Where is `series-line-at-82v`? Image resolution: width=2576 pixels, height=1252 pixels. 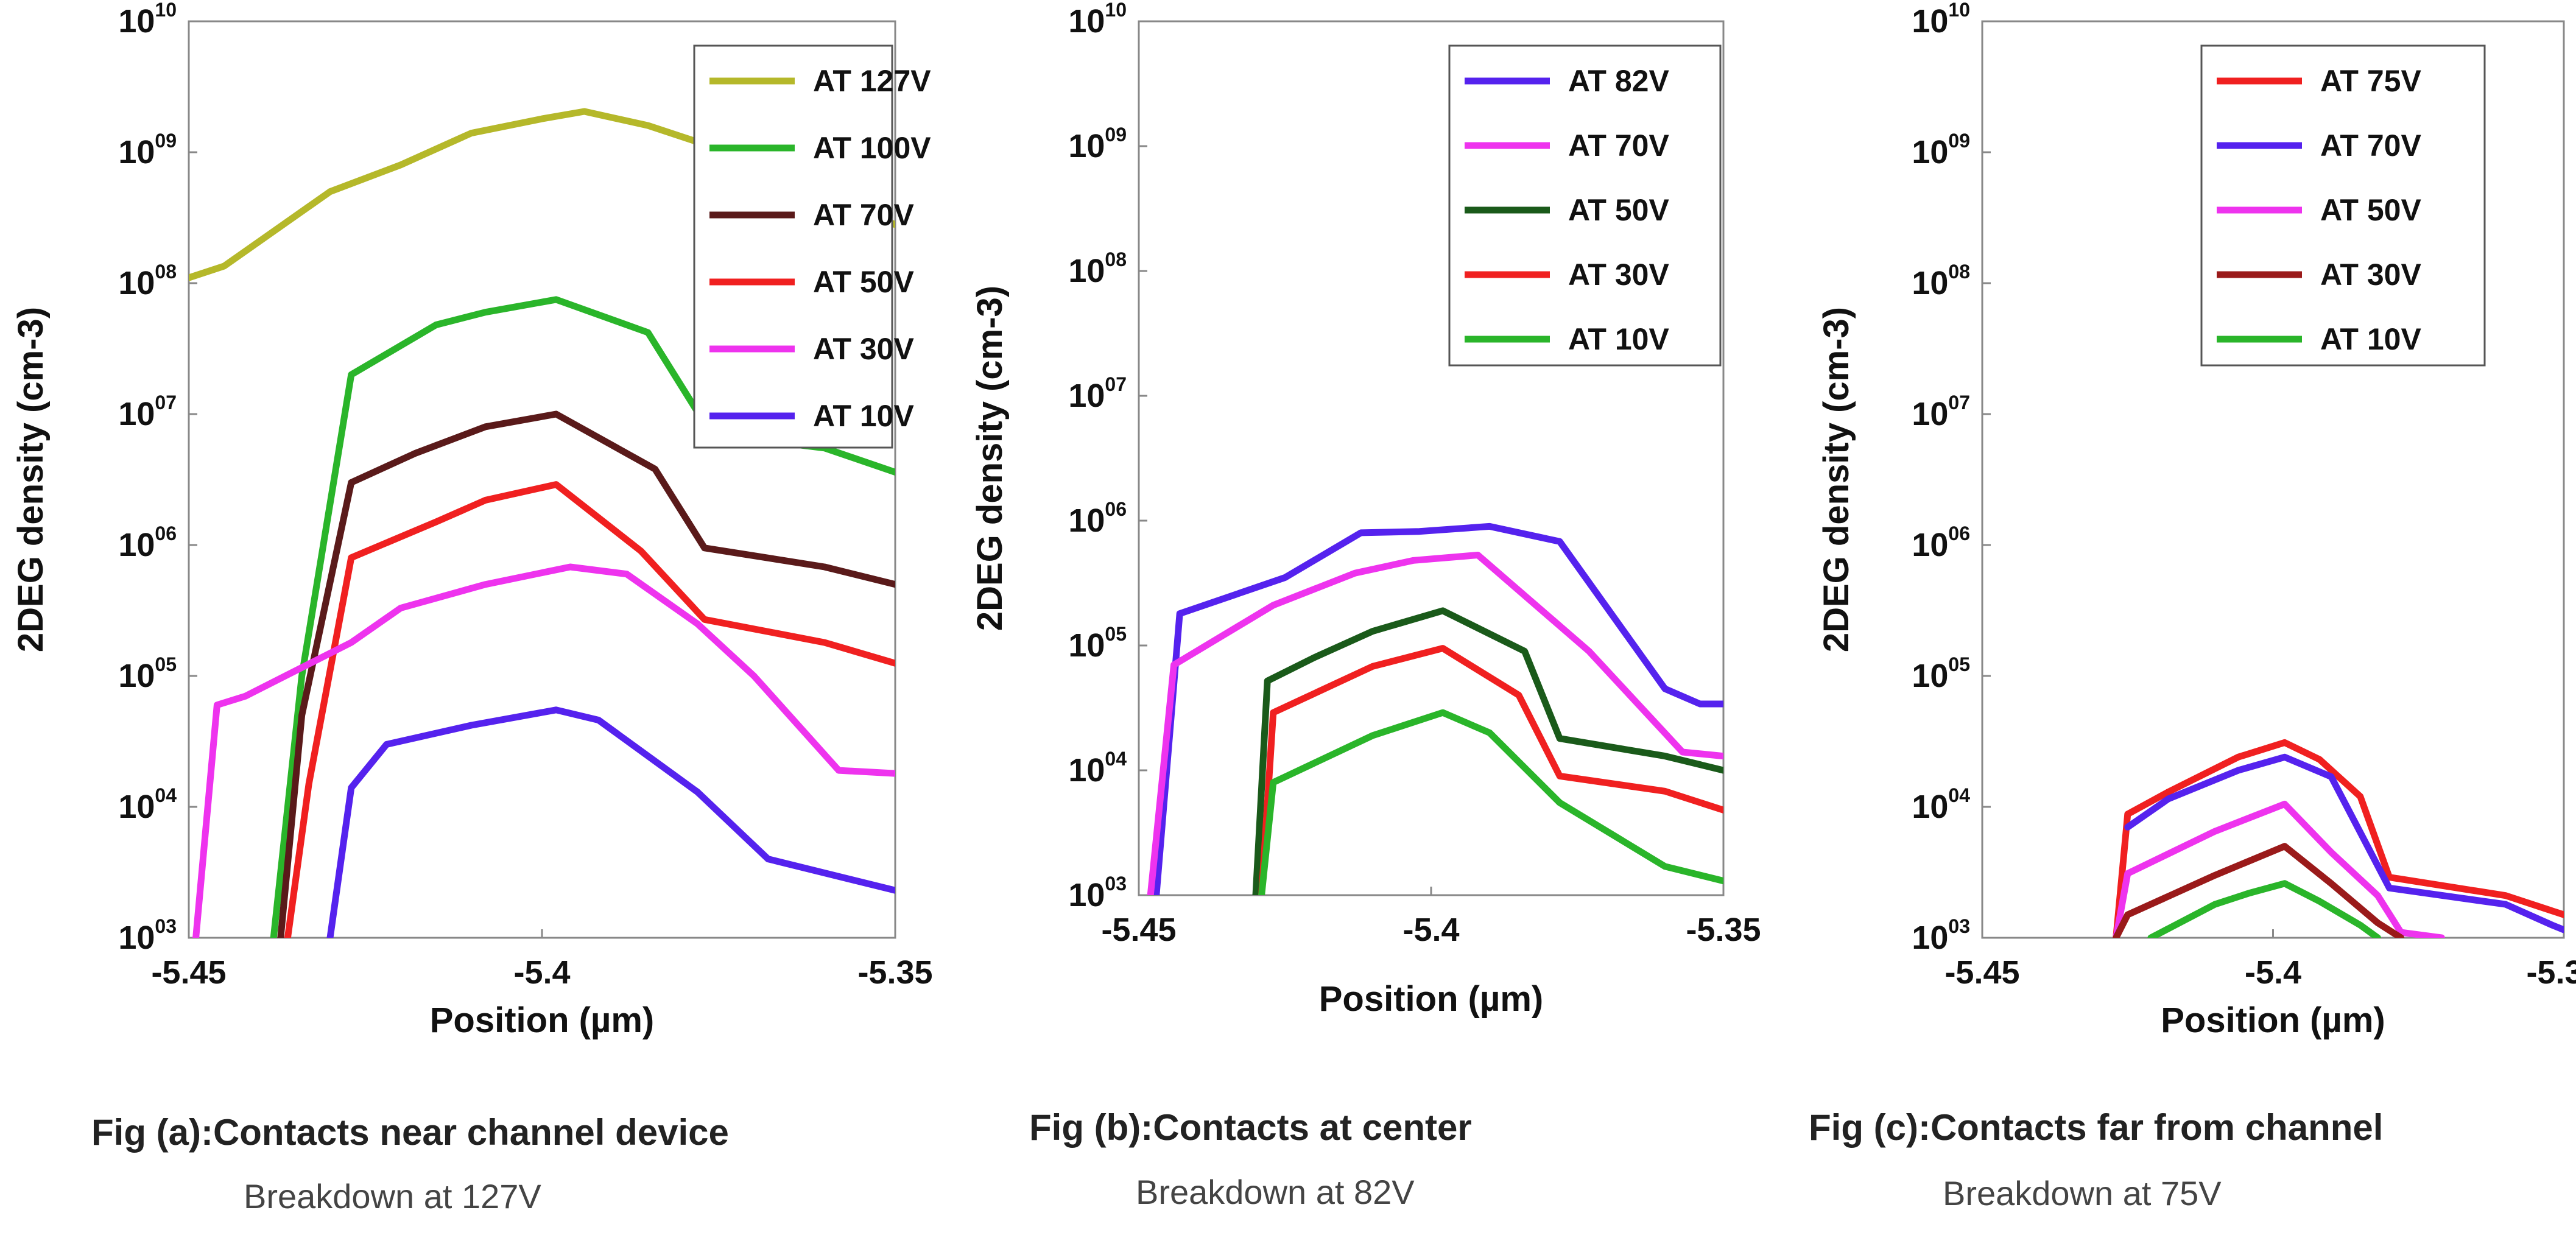 series-line-at-82v is located at coordinates (1438, 708).